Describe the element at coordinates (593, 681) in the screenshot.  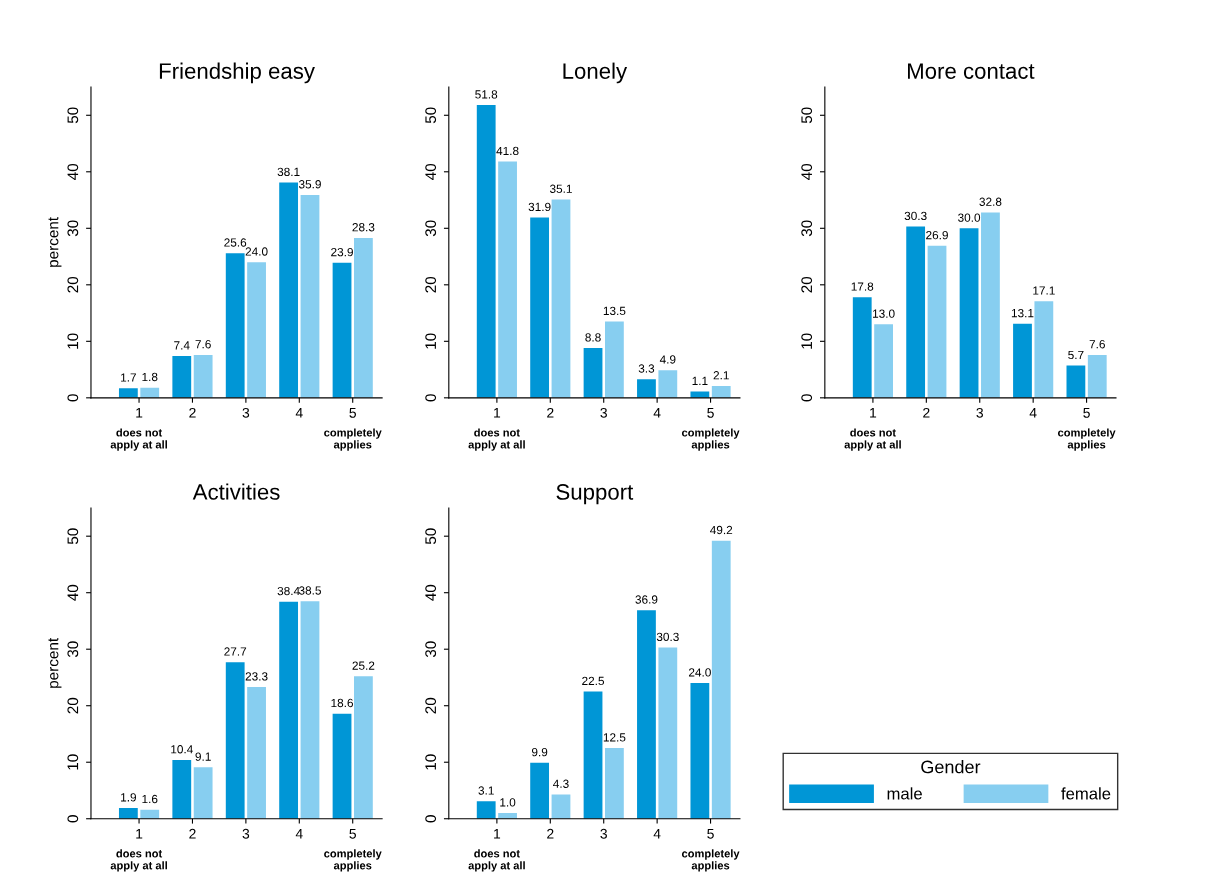
I see `data-label: 22.5` at that location.